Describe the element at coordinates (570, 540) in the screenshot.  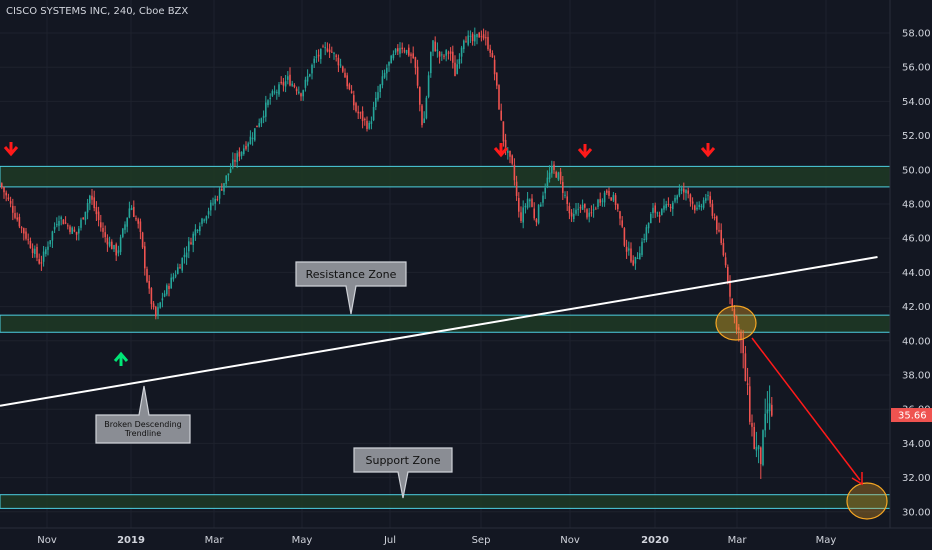
I see `time-tick-label: Nov` at that location.